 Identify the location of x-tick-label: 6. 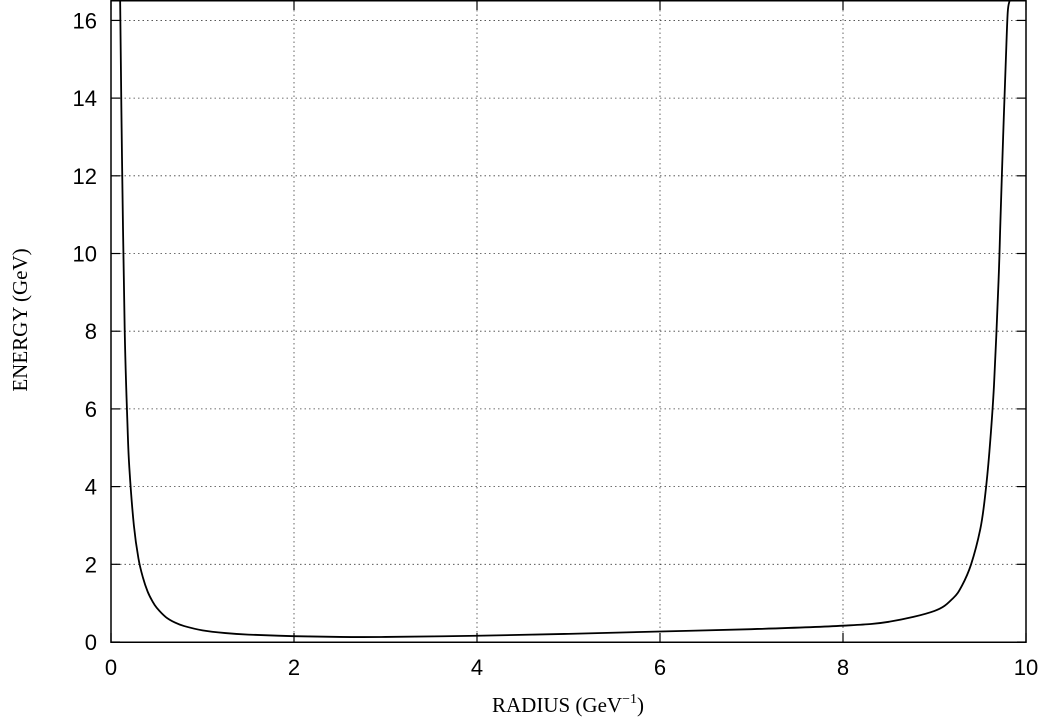
(660, 667).